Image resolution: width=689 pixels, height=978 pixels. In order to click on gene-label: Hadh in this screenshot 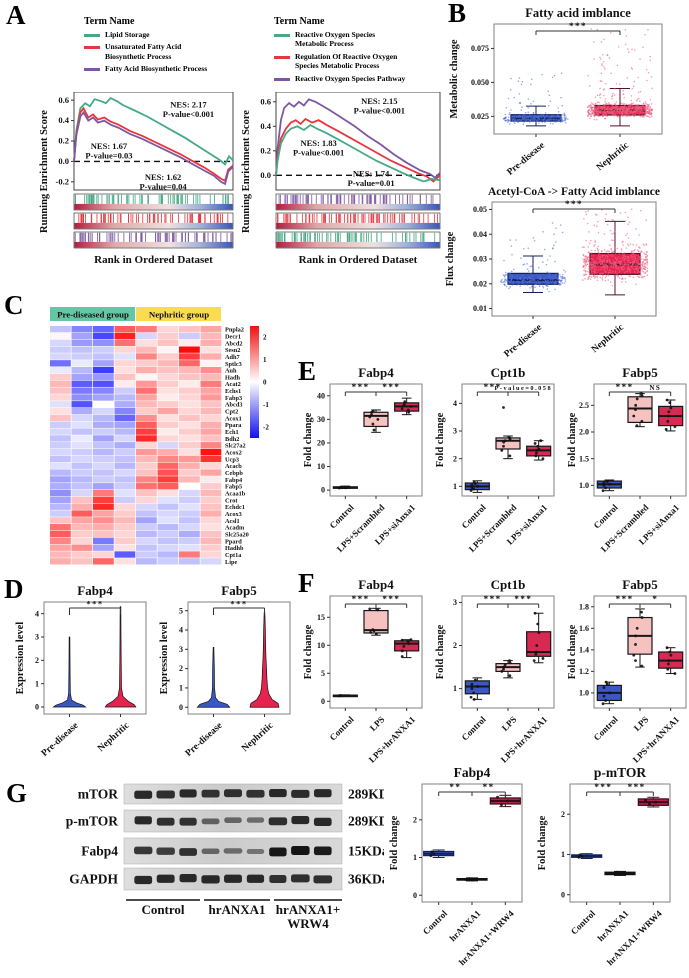, I will do `click(233, 377)`.